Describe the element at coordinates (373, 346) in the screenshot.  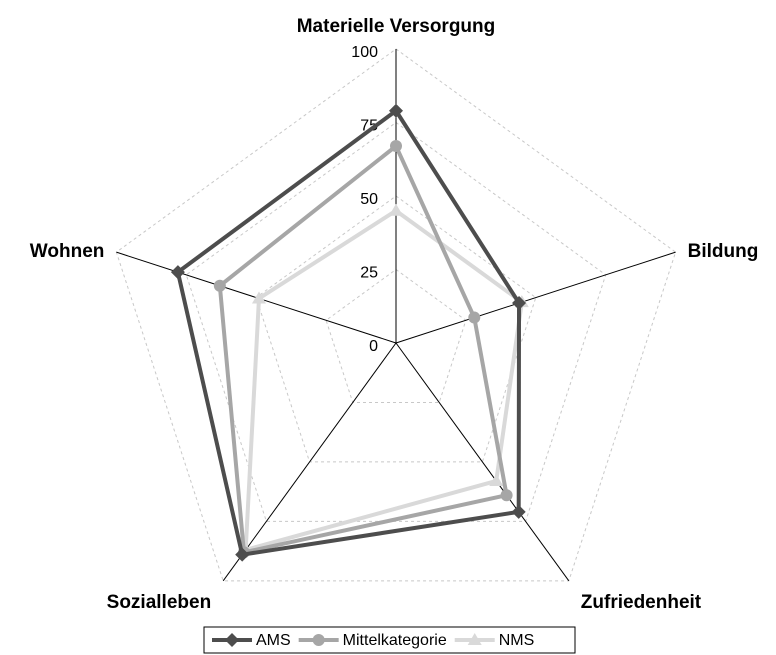
I see `r-tick-label: 0` at that location.